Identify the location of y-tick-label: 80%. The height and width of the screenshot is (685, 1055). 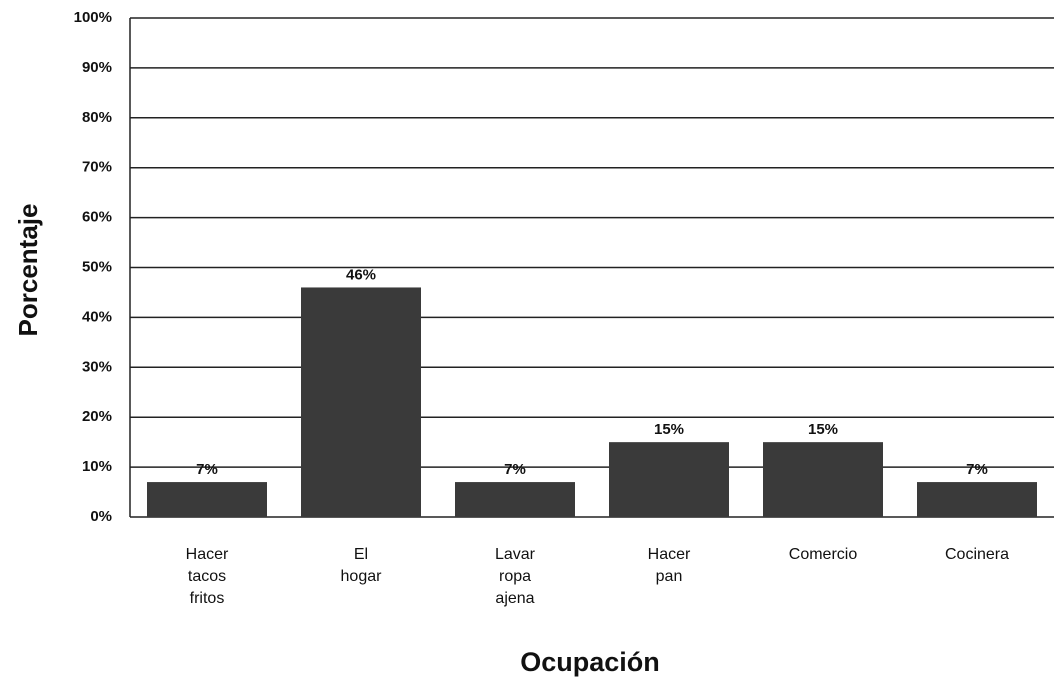
(97, 117).